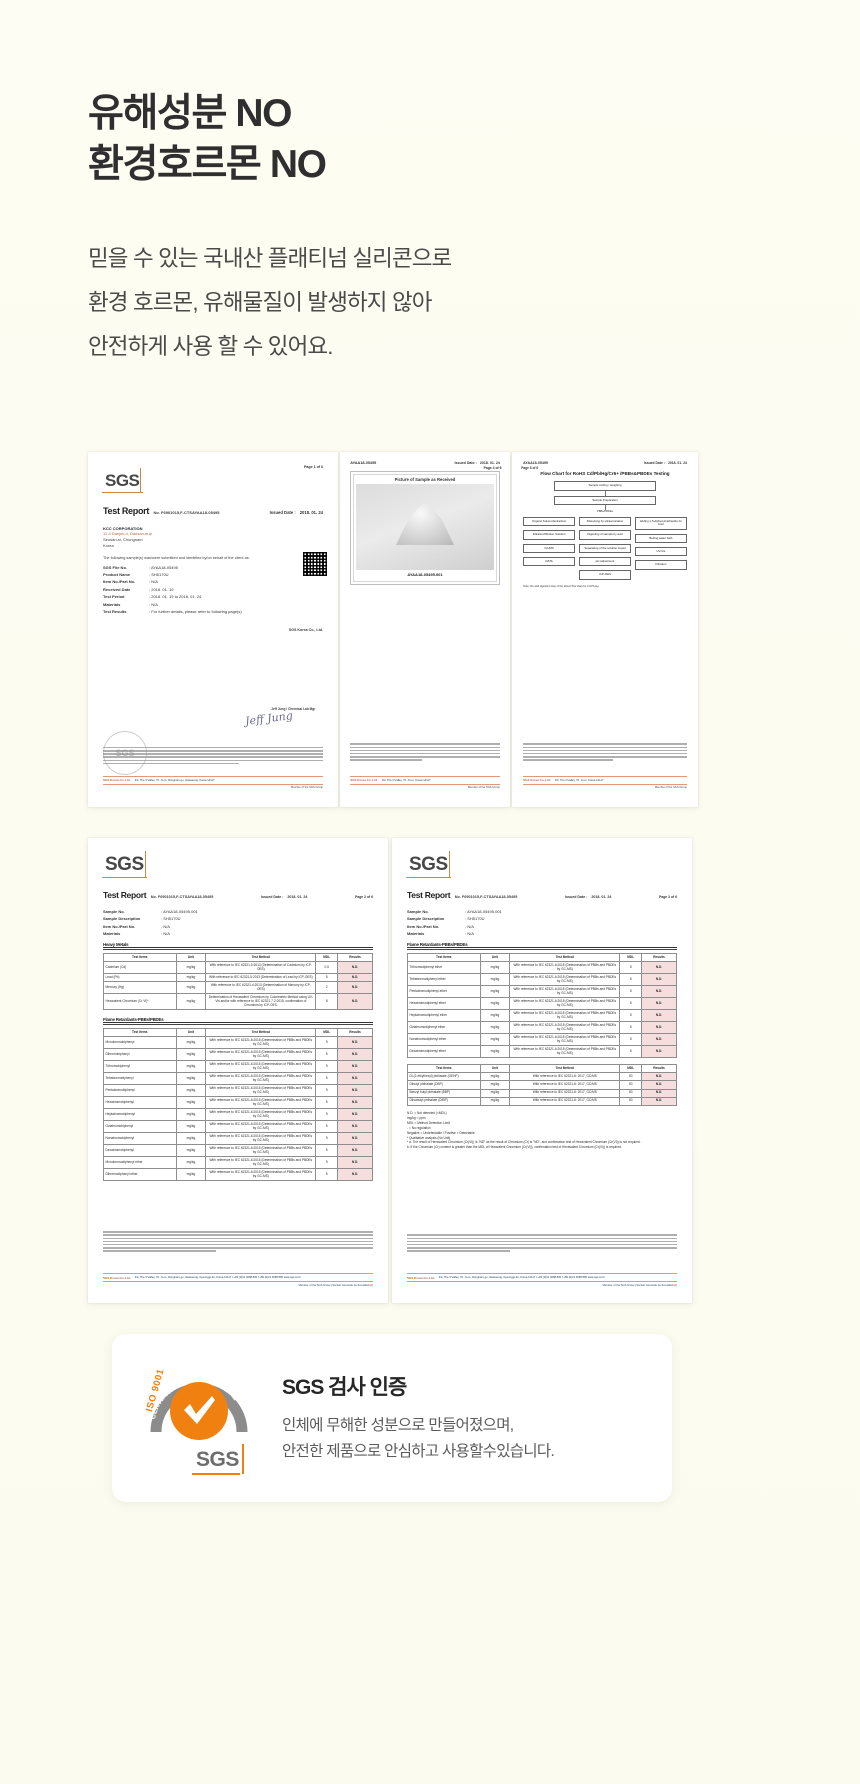 Image resolution: width=860 pixels, height=1784 pixels. Describe the element at coordinates (565, 1069) in the screenshot. I see `th-test-method: Test Method` at that location.